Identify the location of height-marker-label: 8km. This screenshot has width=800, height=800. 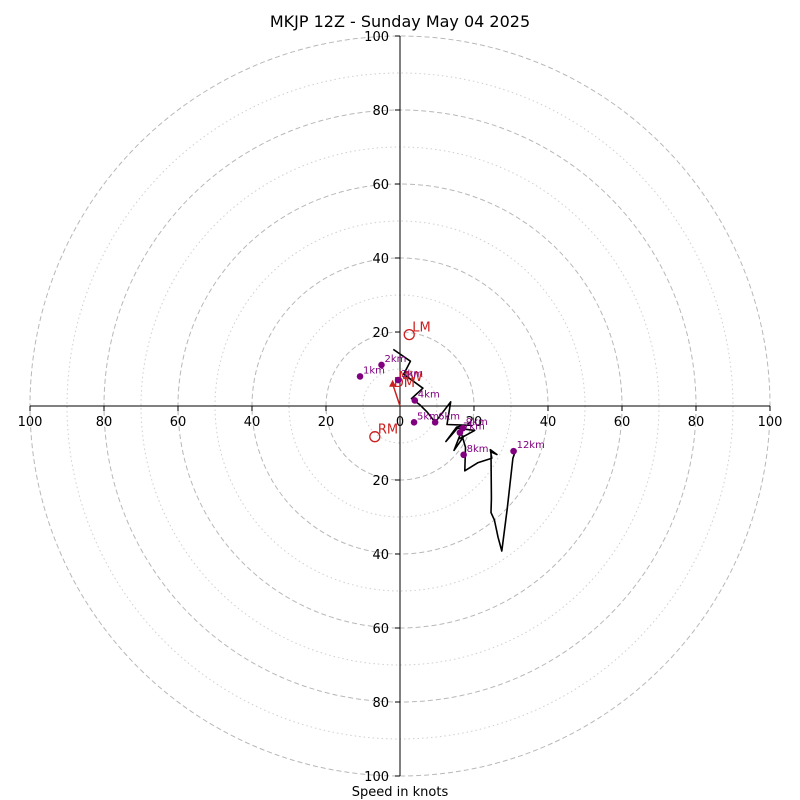
(478, 449).